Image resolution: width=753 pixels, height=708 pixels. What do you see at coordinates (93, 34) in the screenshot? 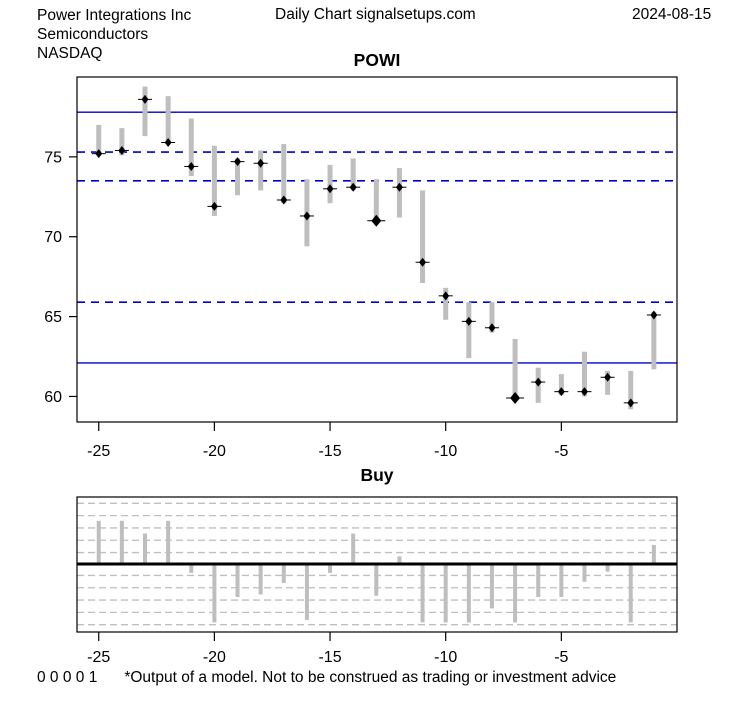
I see `sector-label: Semiconductors` at bounding box center [93, 34].